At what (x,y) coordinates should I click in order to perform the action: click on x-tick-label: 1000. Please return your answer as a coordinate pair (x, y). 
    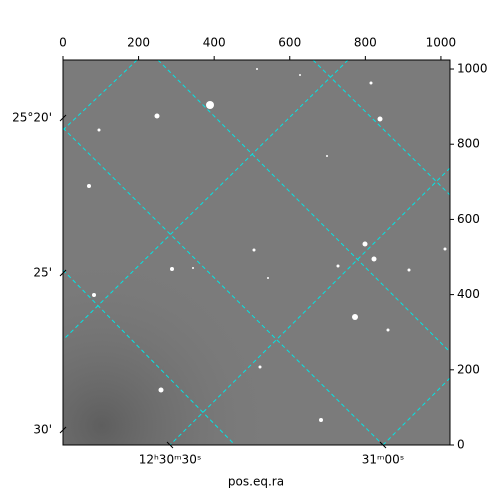
    Looking at the image, I should click on (441, 43).